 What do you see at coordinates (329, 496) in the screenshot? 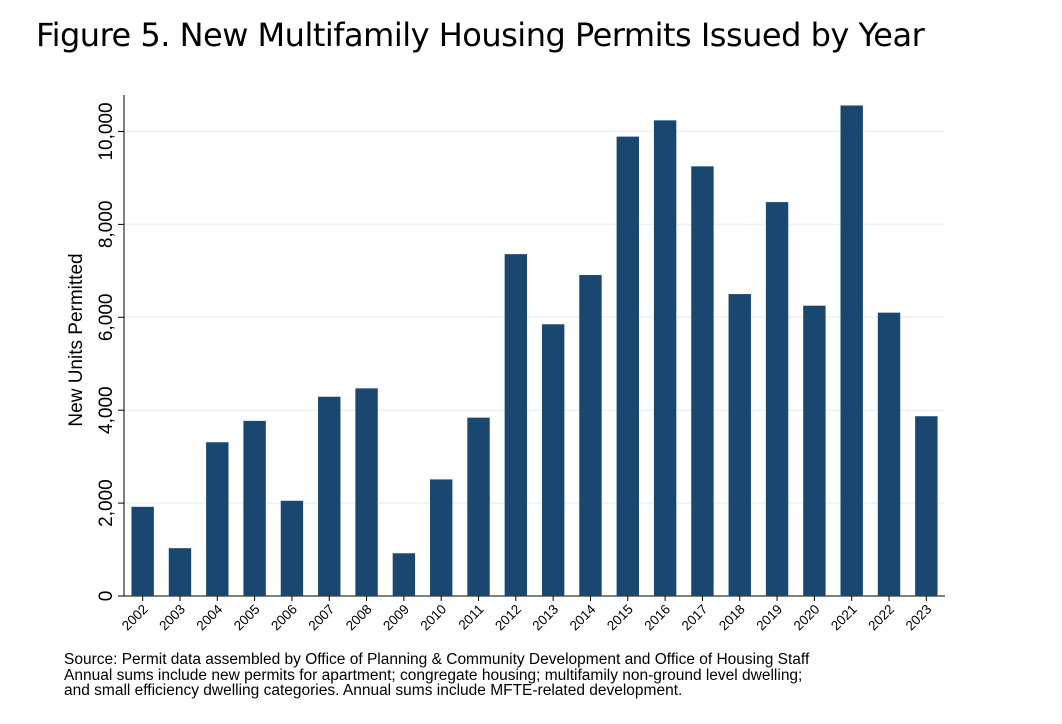
I see `bar-2007` at bounding box center [329, 496].